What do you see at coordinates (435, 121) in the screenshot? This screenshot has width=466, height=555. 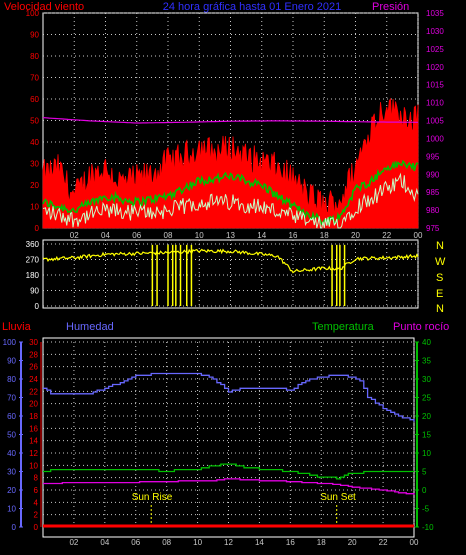 I see `pressure-tick-label: 1005` at bounding box center [435, 121].